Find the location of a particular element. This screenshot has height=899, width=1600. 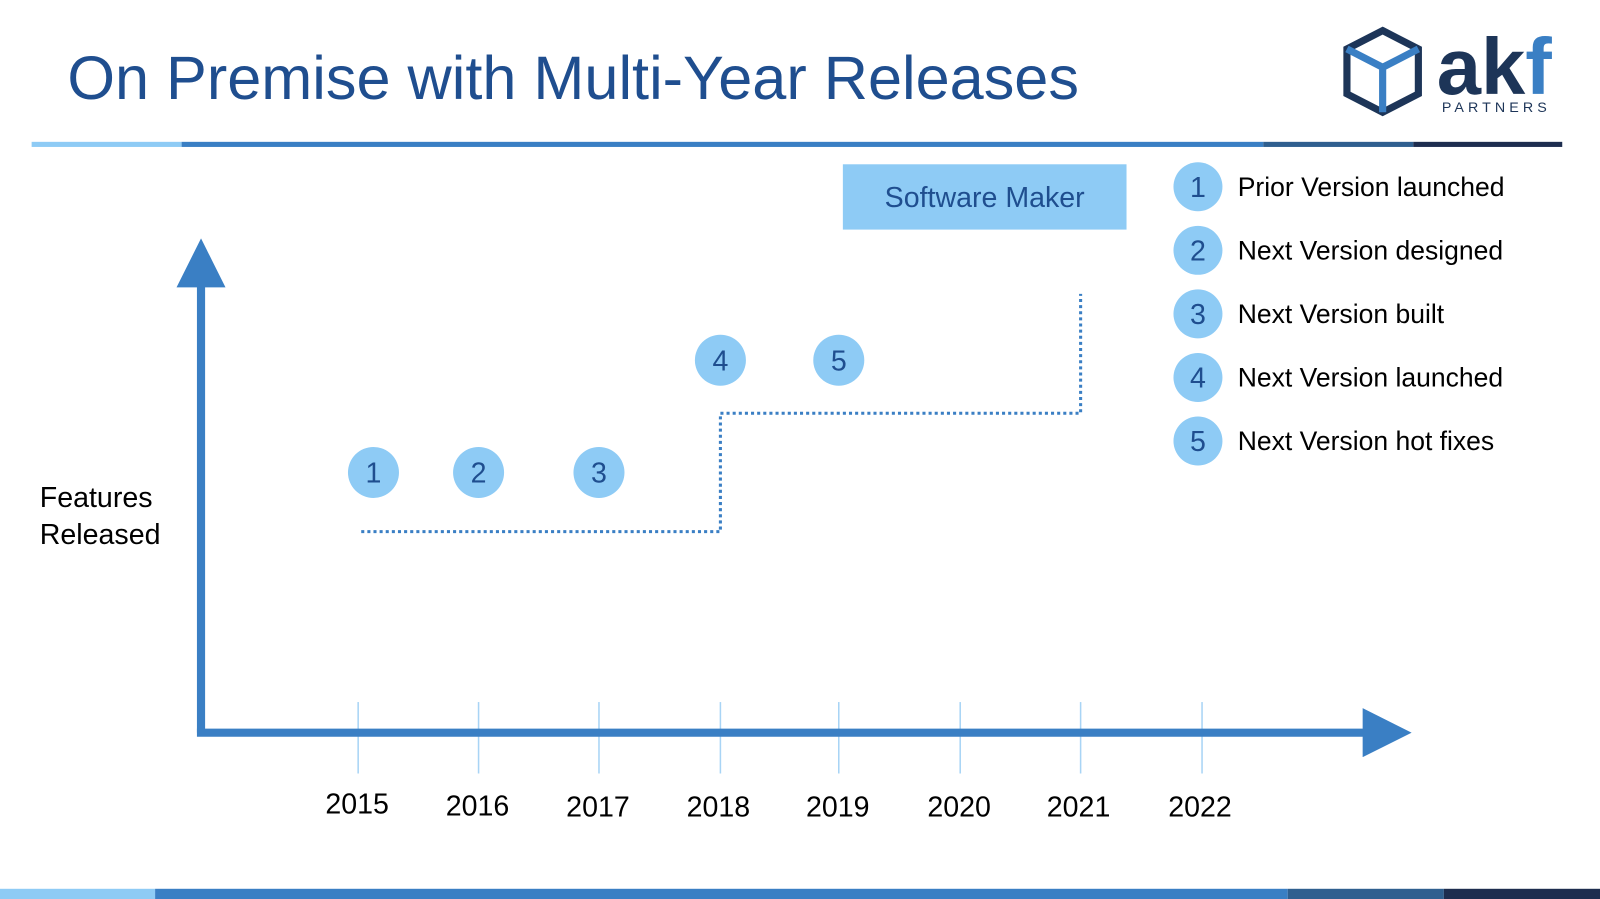

logo-subtitle: PARTNERS is located at coordinates (1496, 108).